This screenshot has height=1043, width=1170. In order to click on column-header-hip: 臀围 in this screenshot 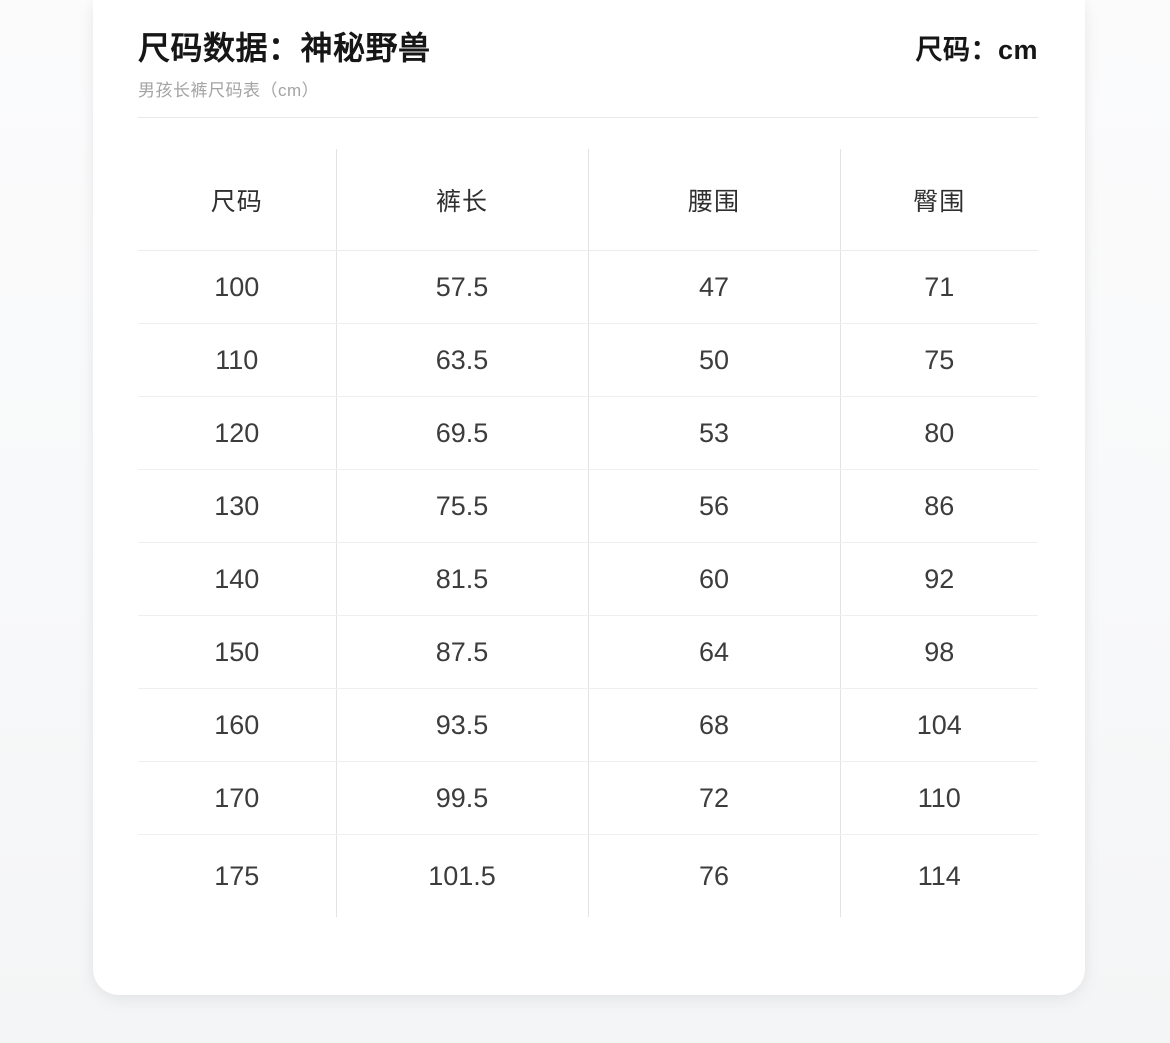, I will do `click(939, 200)`.